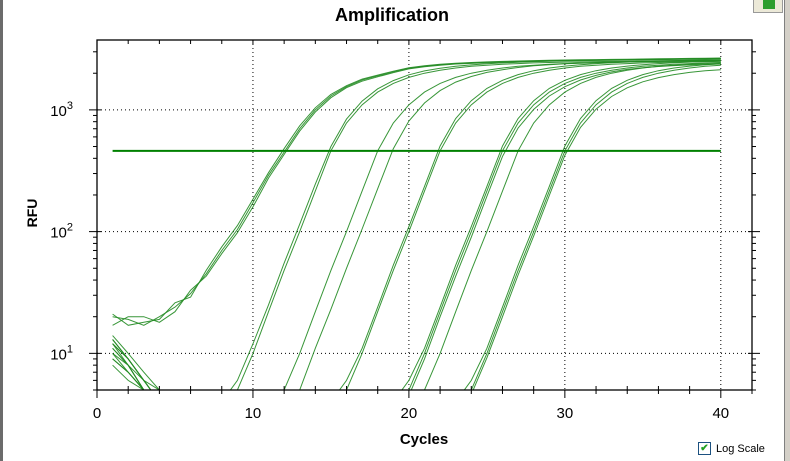 The image size is (790, 461). What do you see at coordinates (70, 349) in the screenshot?
I see `y-tick-exponent: 1` at bounding box center [70, 349].